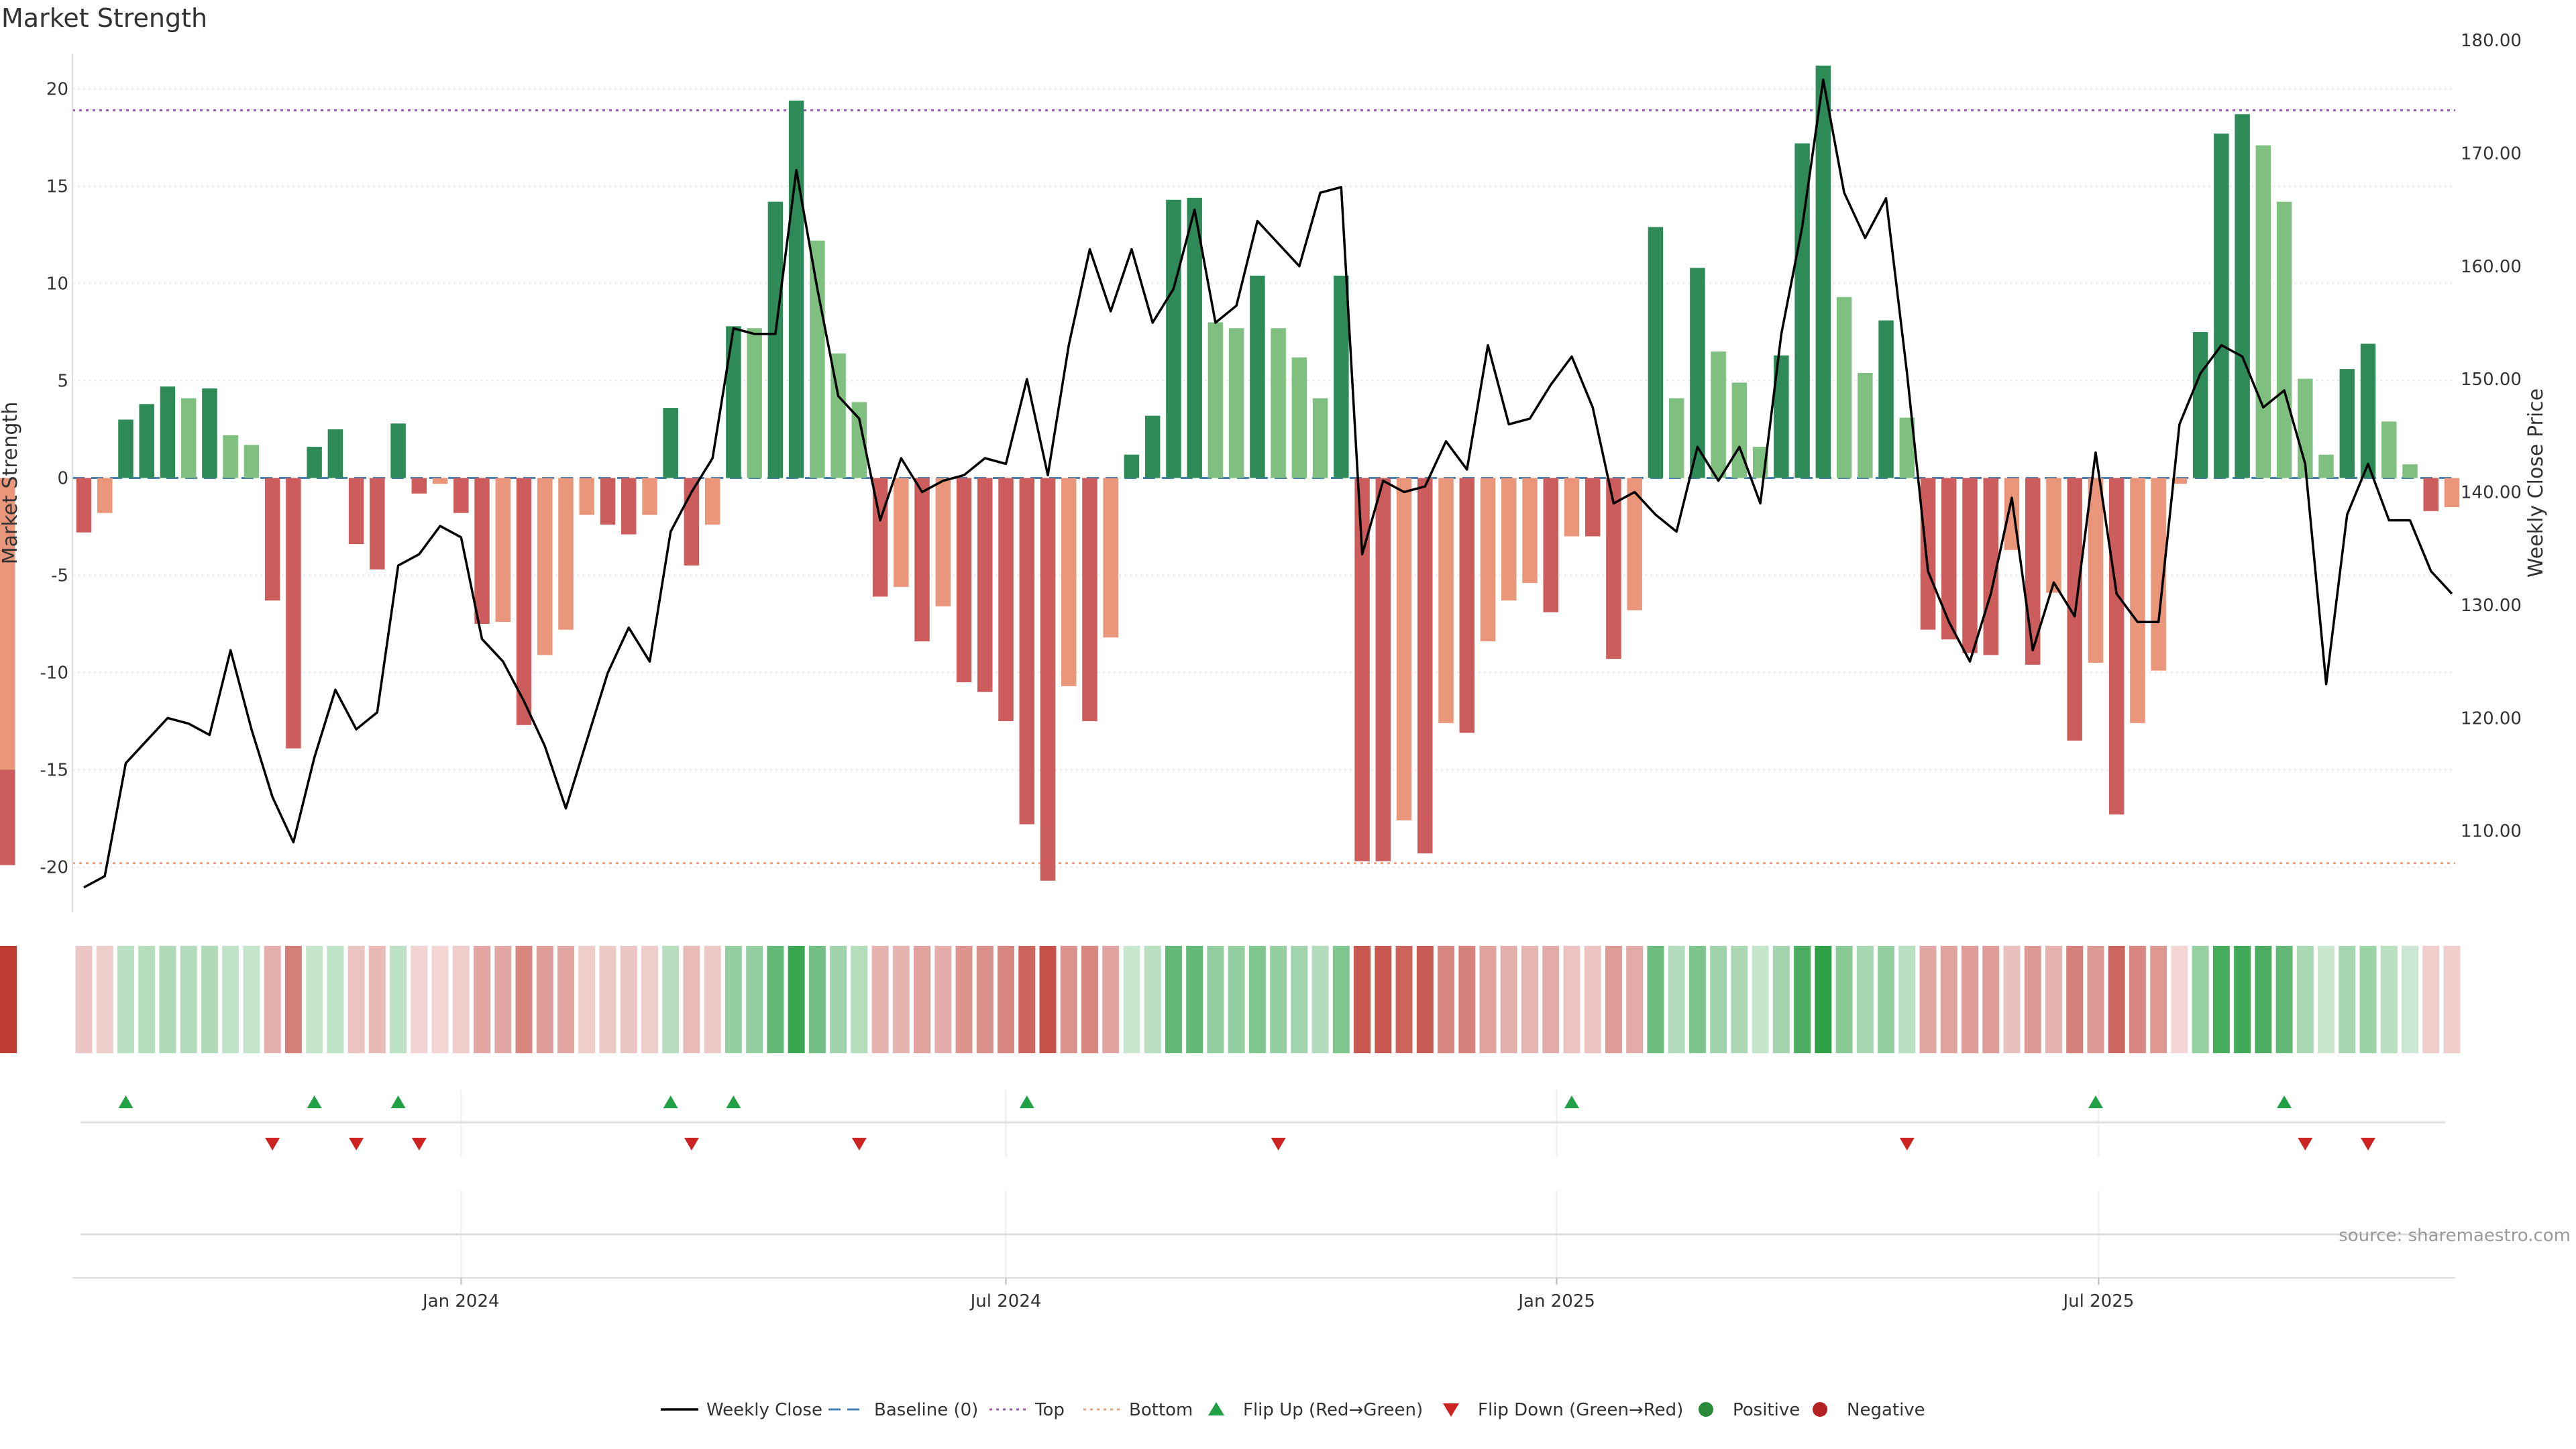  I want to click on y-axis-right-label: Weekly Close Price, so click(2536, 483).